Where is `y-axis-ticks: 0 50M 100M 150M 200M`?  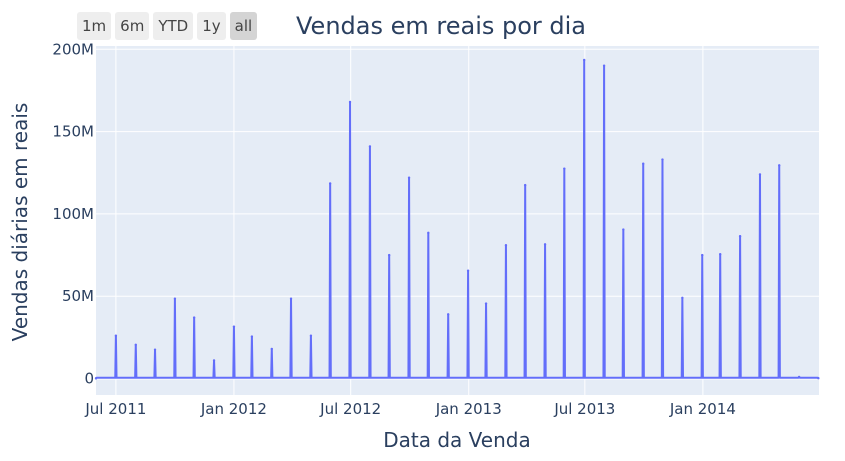
y-axis-ticks: 0 50M 100M 150M 200M is located at coordinates (73, 213).